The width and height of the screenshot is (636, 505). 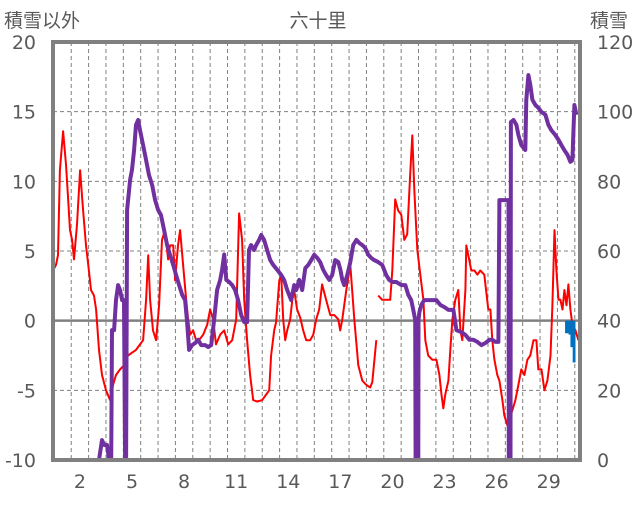 I want to click on left-tick-label: 20, so click(x=24, y=43).